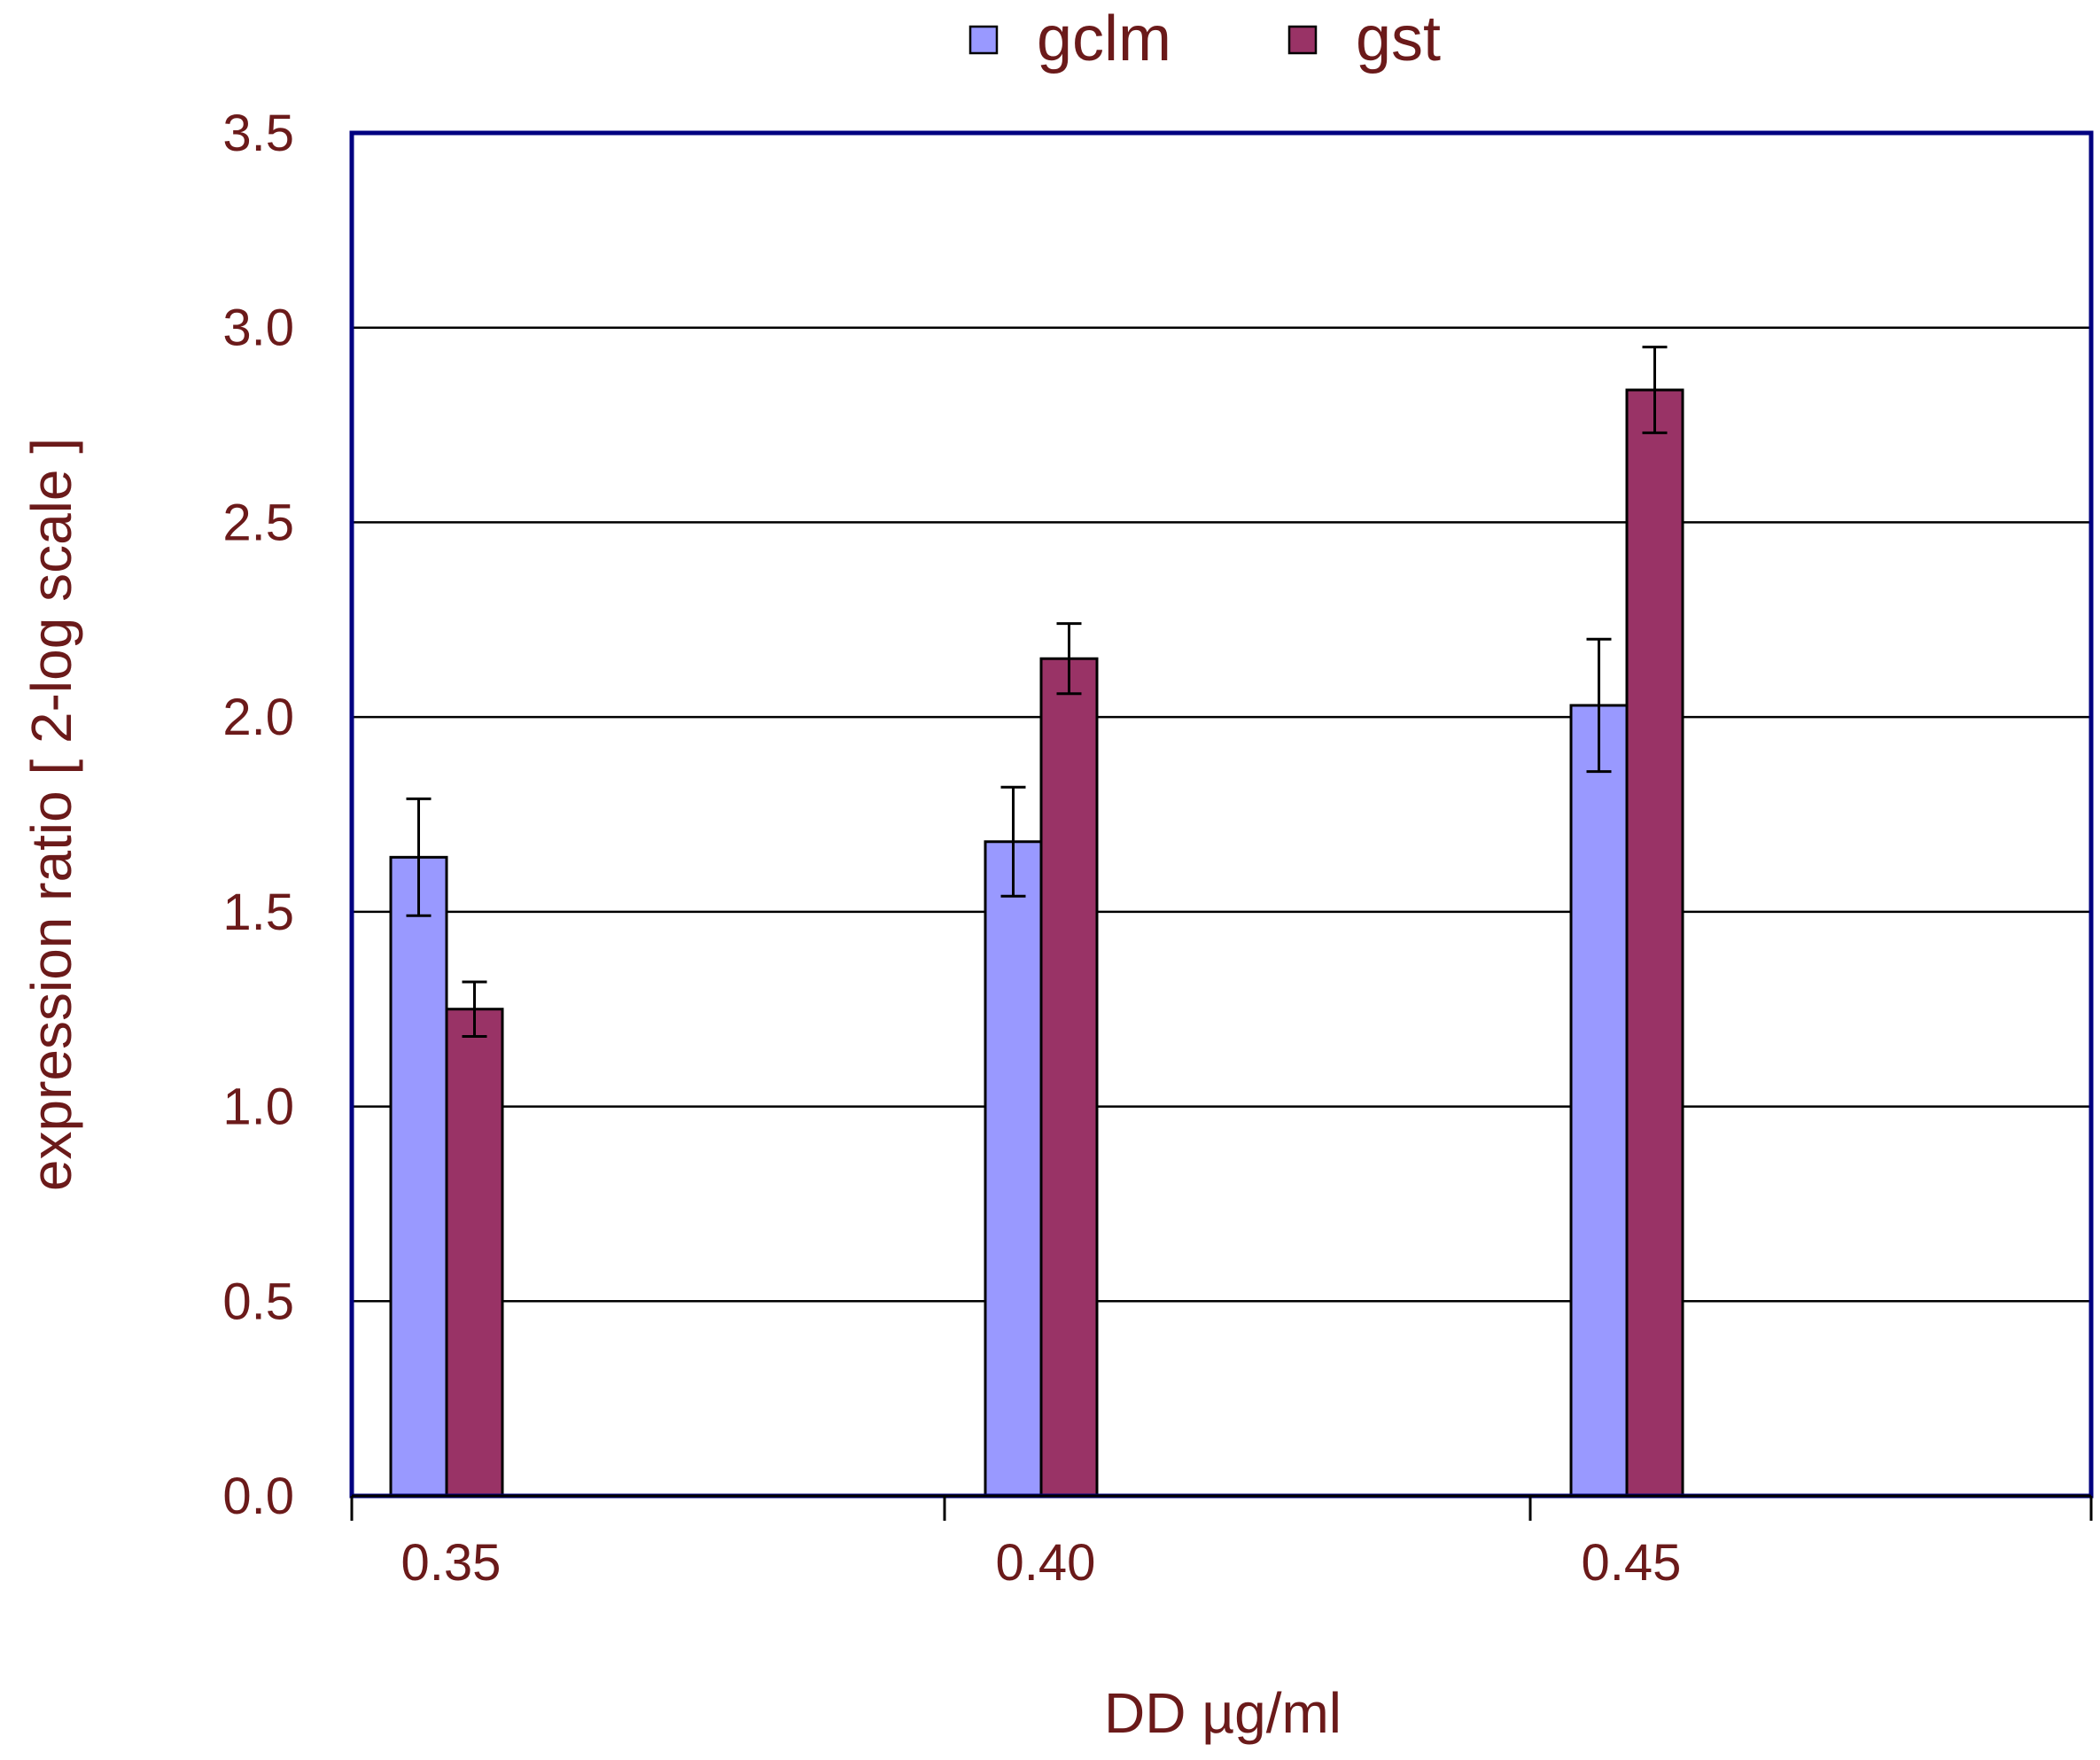  Describe the element at coordinates (1221, 1543) in the screenshot. I see `x-axis: 0.35 0.40 0.45` at that location.